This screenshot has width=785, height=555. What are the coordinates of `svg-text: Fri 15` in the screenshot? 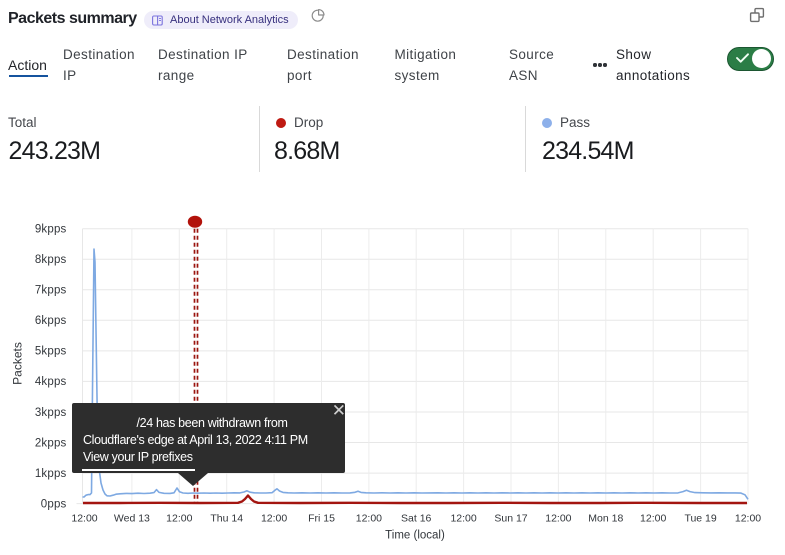 It's located at (321, 519).